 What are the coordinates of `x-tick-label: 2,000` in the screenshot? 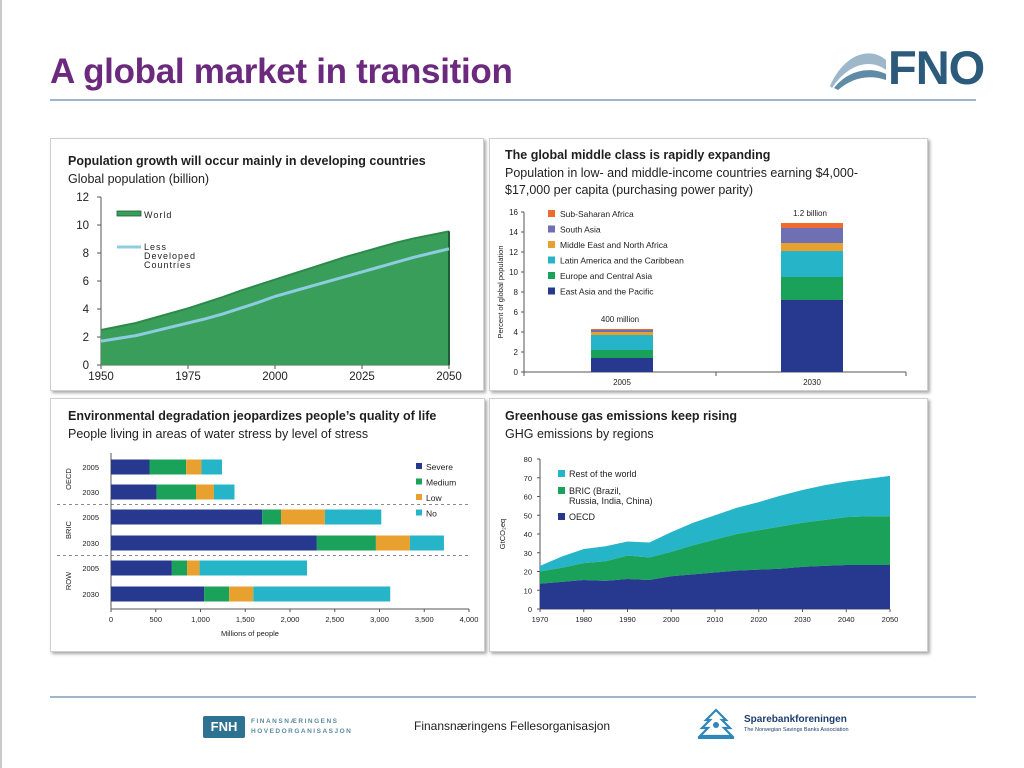 It's located at (290, 619).